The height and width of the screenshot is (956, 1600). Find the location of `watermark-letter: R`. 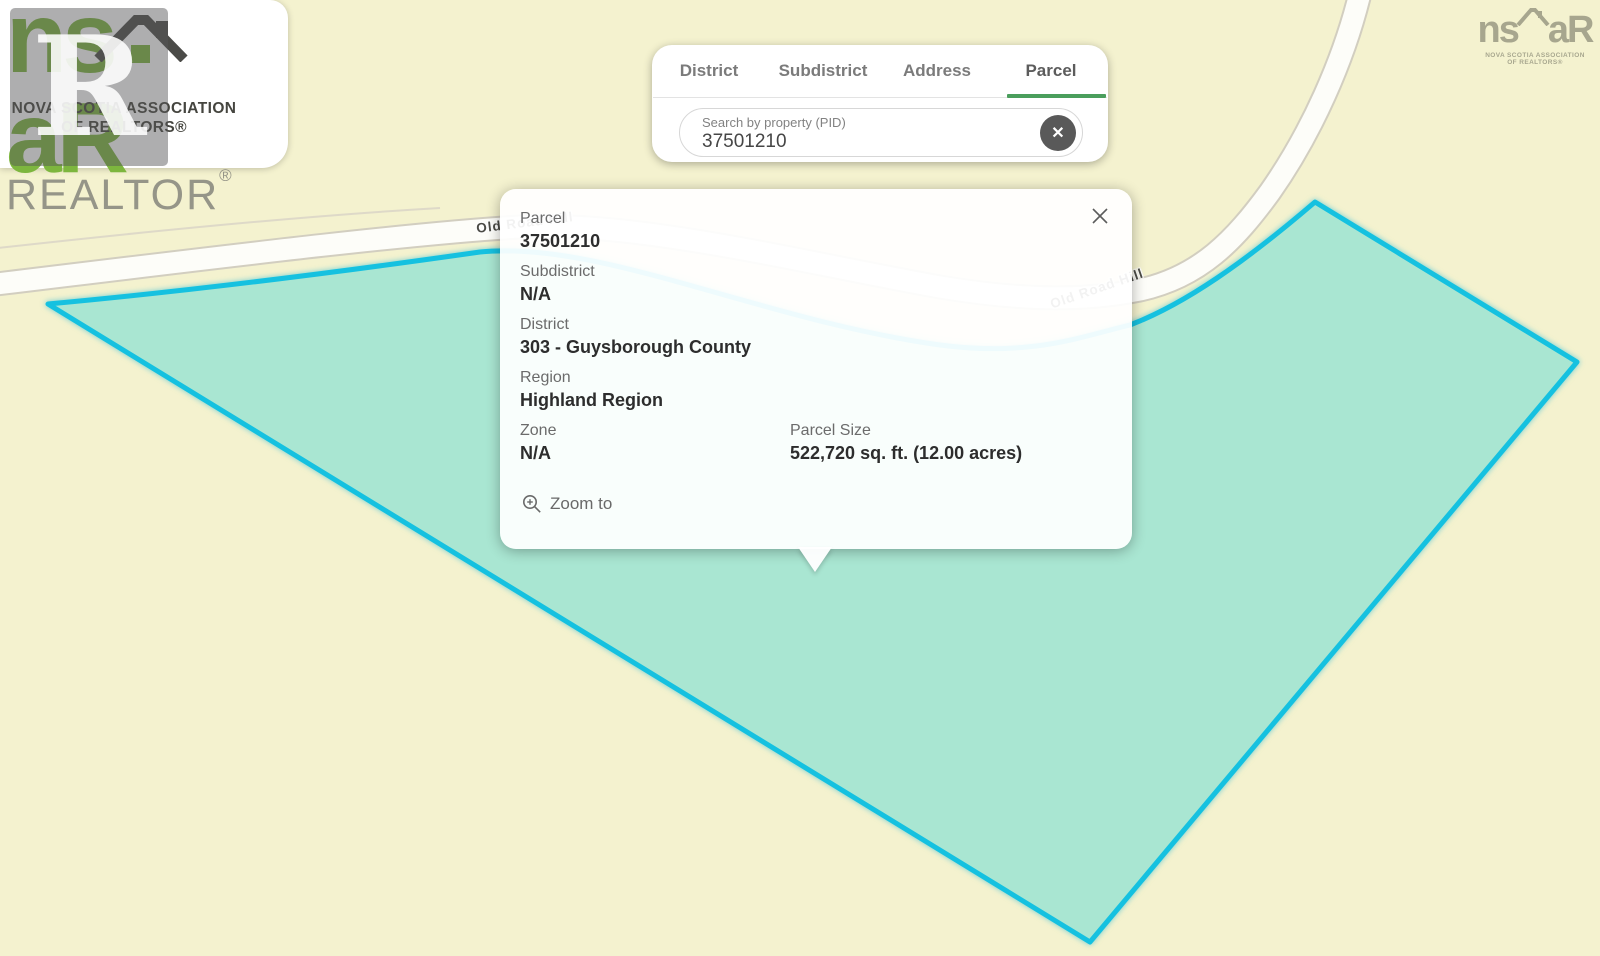

watermark-letter: R is located at coordinates (89, 86).